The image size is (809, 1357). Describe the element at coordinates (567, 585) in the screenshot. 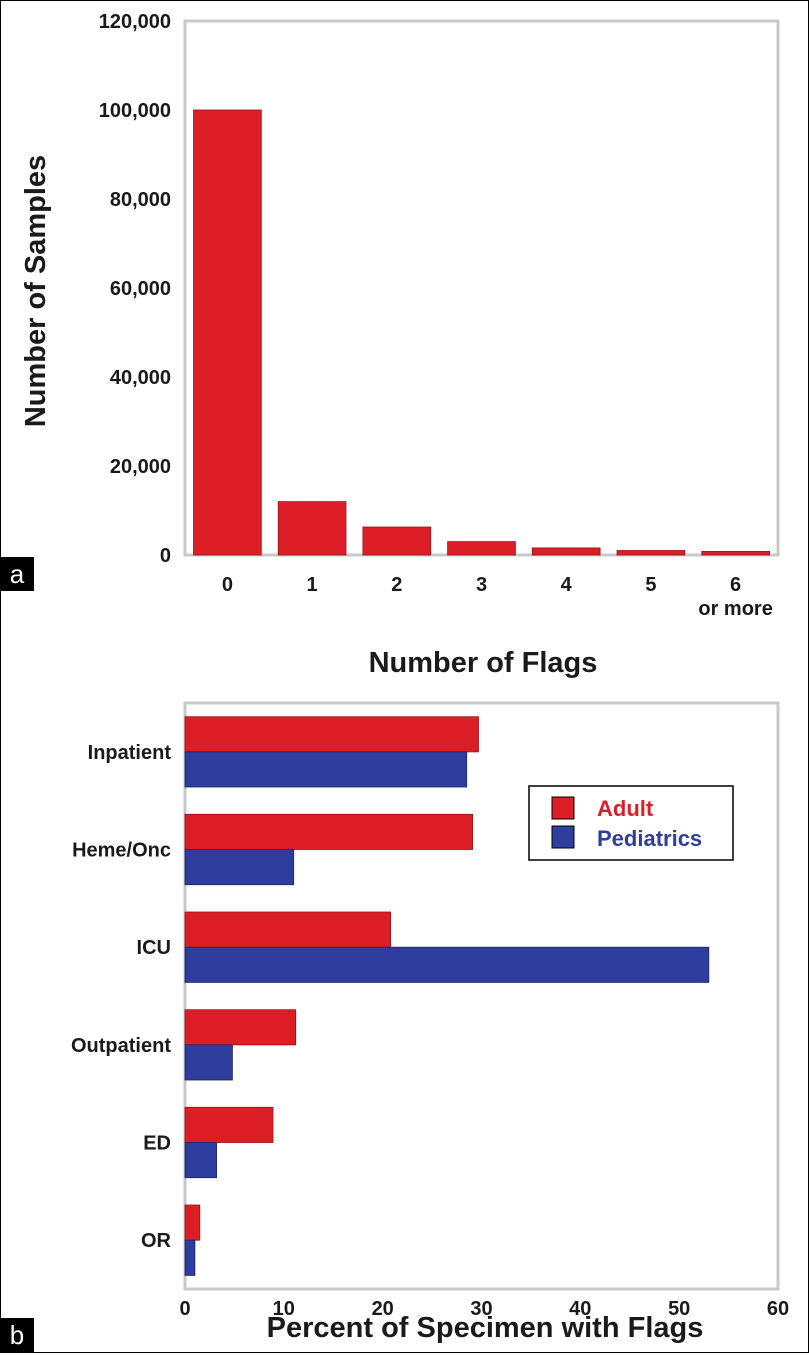

I see `panel-a-x-tick-label: 4` at that location.